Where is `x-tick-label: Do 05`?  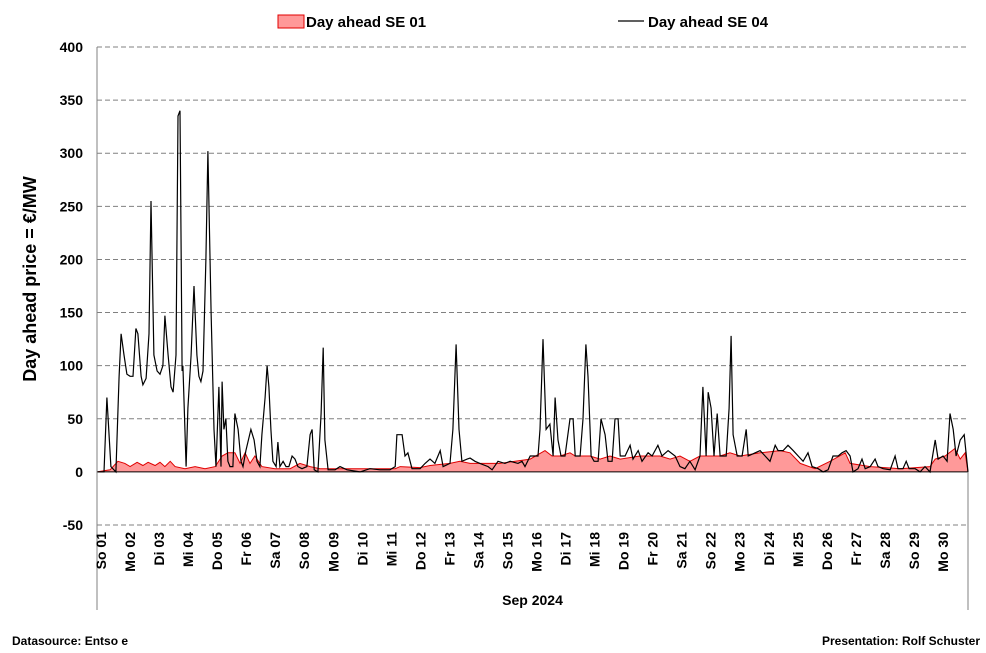
x-tick-label: Do 05 is located at coordinates (217, 551).